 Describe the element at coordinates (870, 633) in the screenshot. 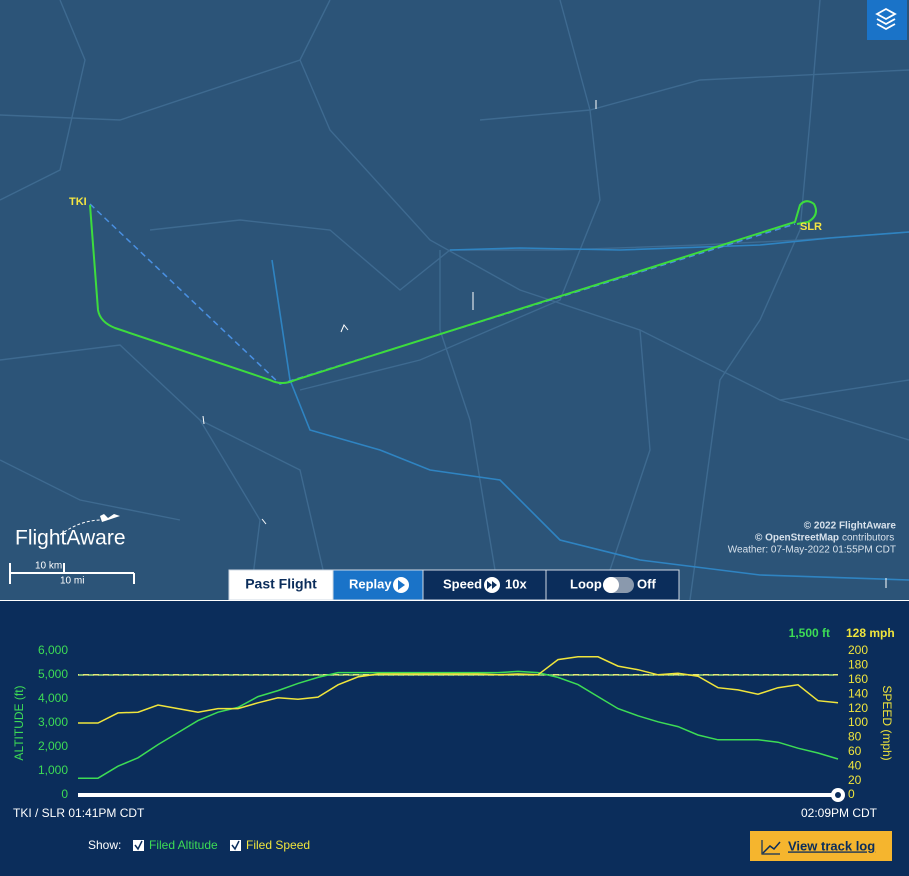

I see `current-speed: 128 mph` at that location.